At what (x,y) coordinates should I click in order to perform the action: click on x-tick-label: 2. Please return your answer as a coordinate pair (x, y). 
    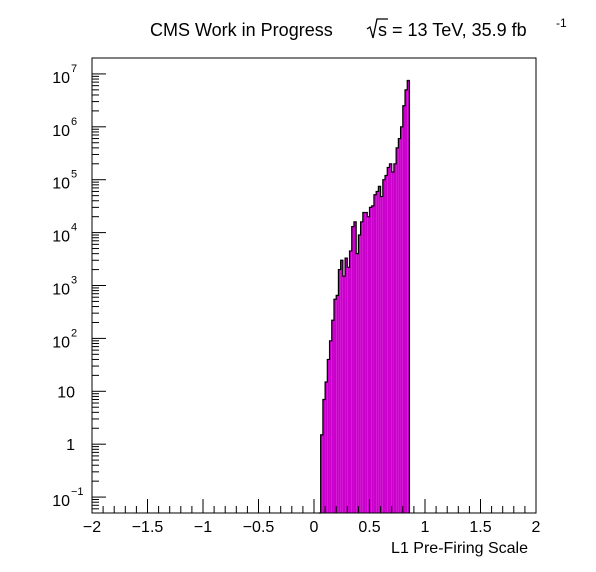
    Looking at the image, I should click on (536, 527).